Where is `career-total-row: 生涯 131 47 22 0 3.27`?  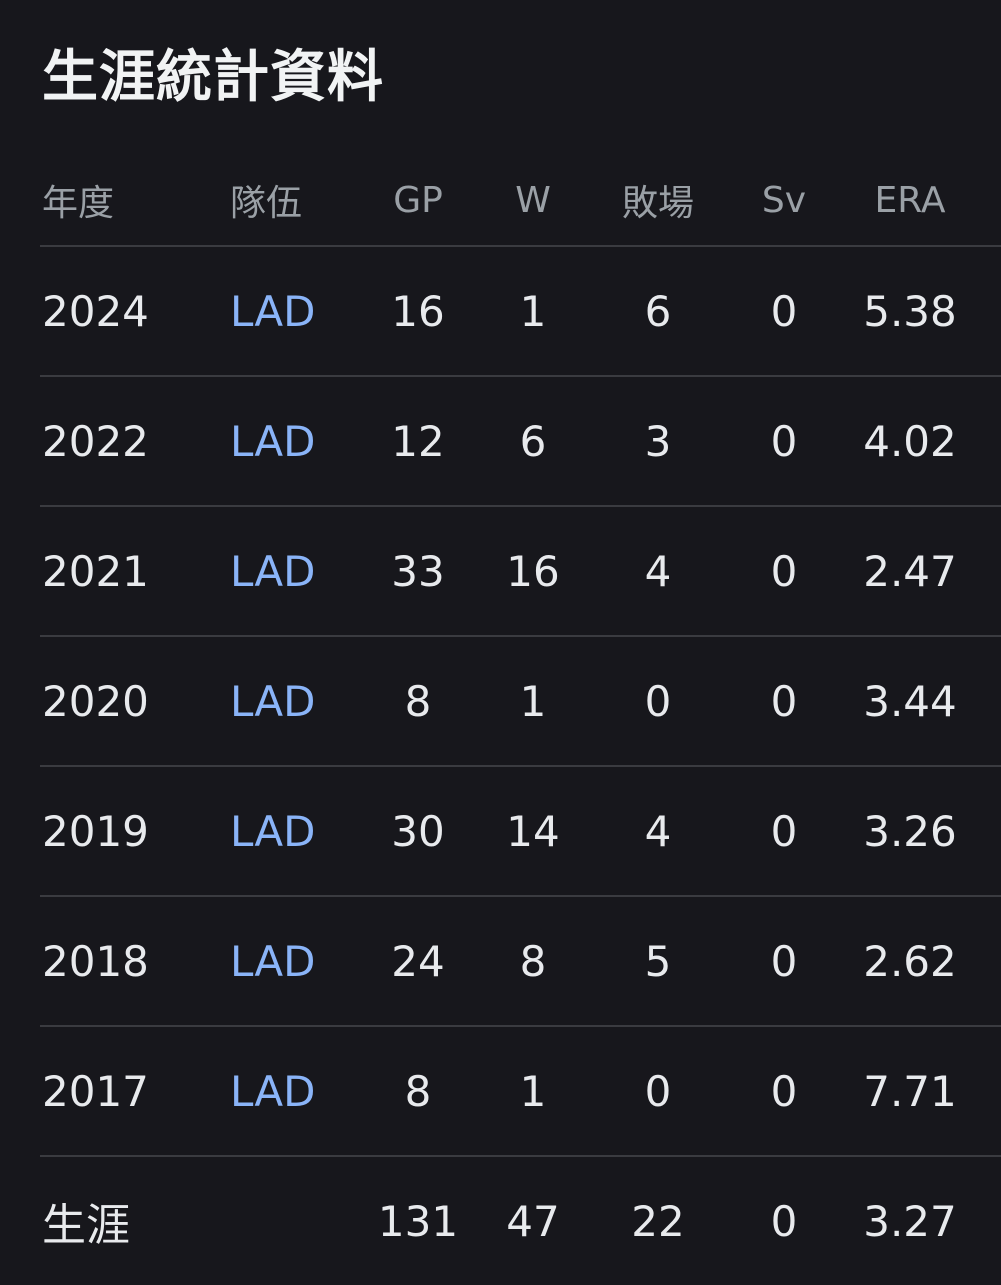
career-total-row: 生涯 131 47 22 0 3.27 is located at coordinates (520, 1220).